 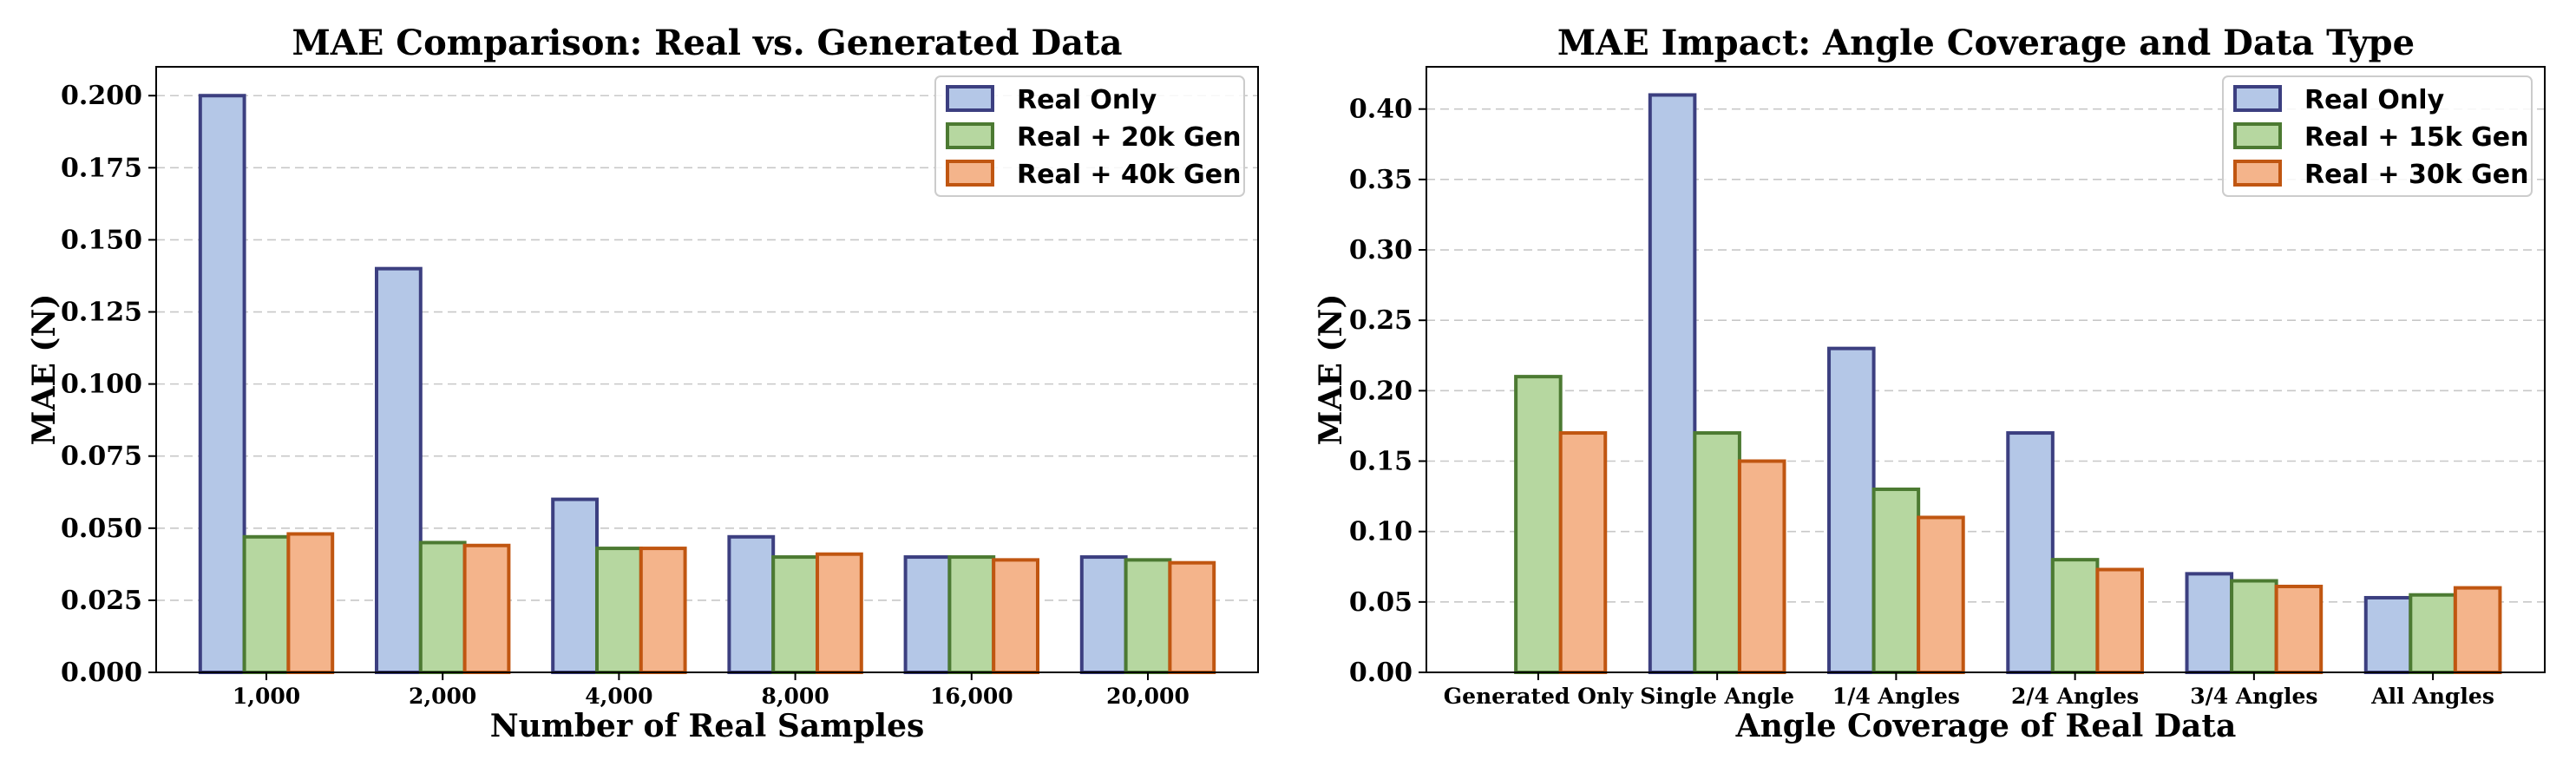 I want to click on x-tick-label: 2,000, so click(x=442, y=697).